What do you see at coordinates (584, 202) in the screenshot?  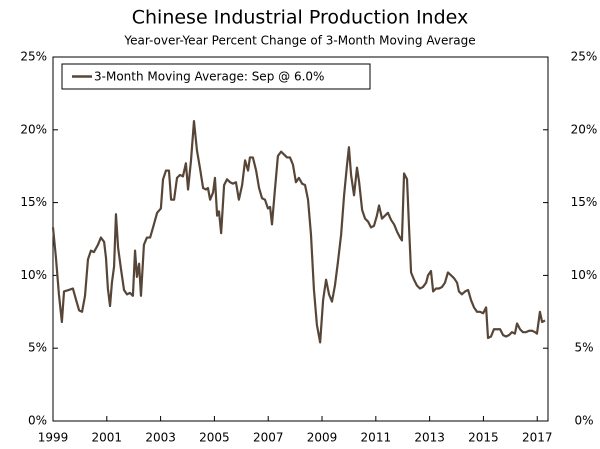 I see `y2-tick-label: 15%` at bounding box center [584, 202].